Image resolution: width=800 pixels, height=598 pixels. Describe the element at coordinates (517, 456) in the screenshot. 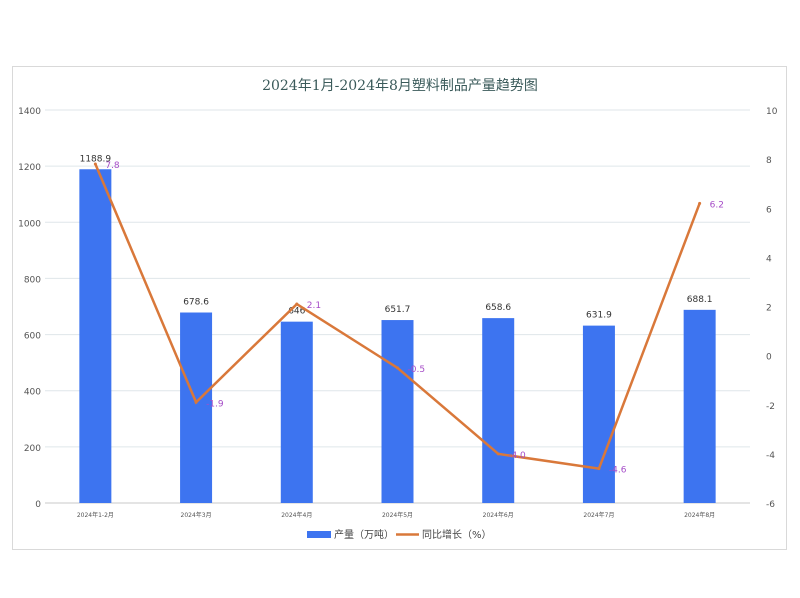

I see `line-data-label: -4.0` at that location.